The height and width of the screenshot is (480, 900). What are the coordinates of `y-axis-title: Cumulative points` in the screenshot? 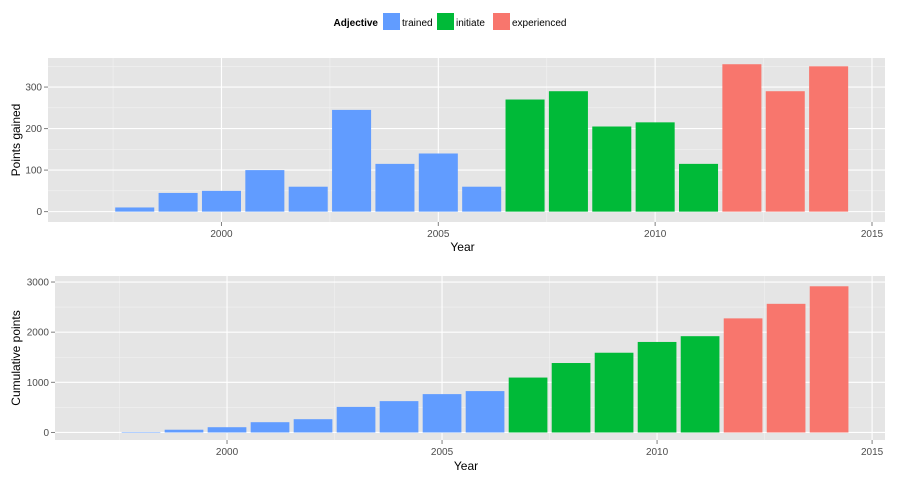 It's located at (16, 357).